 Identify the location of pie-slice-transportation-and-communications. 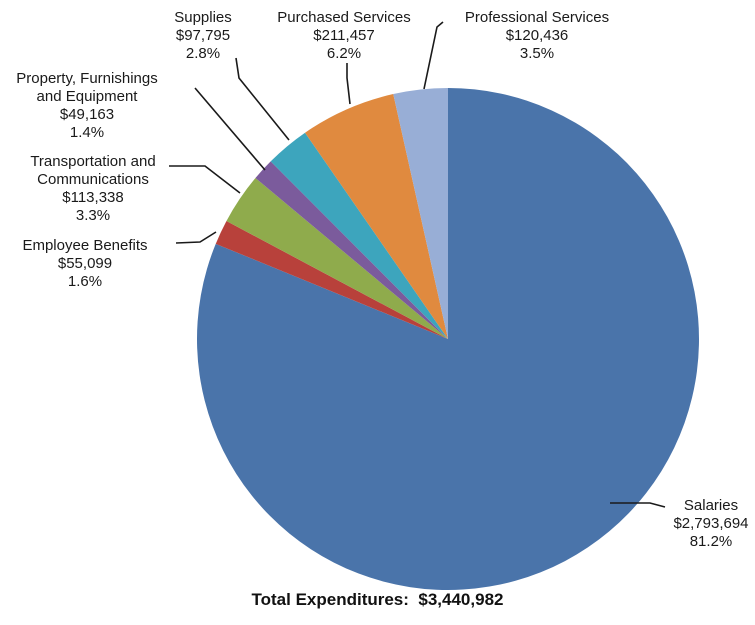
(337, 258).